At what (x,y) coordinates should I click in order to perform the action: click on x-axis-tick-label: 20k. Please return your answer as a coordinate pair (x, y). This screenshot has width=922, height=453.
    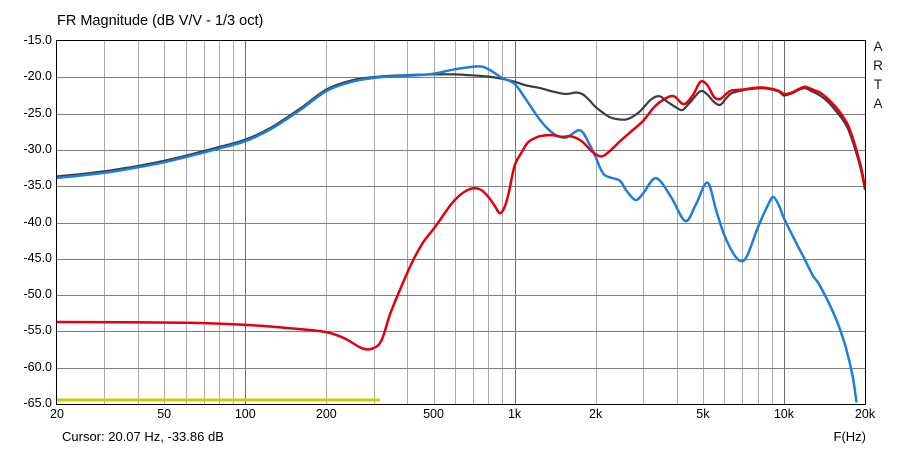
    Looking at the image, I should click on (865, 414).